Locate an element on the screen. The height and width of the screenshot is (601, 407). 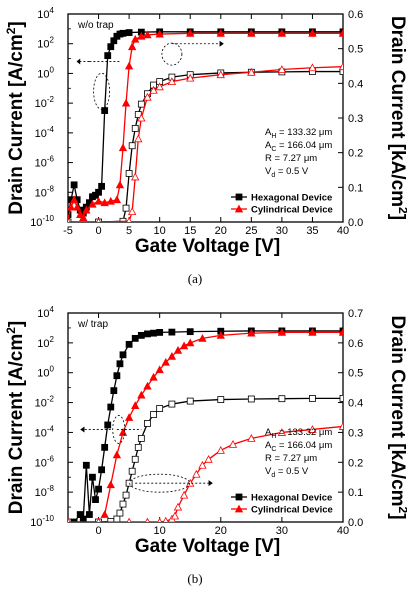
y-left-tick-label: 10⁻¹⁰ is located at coordinates (42, 221).